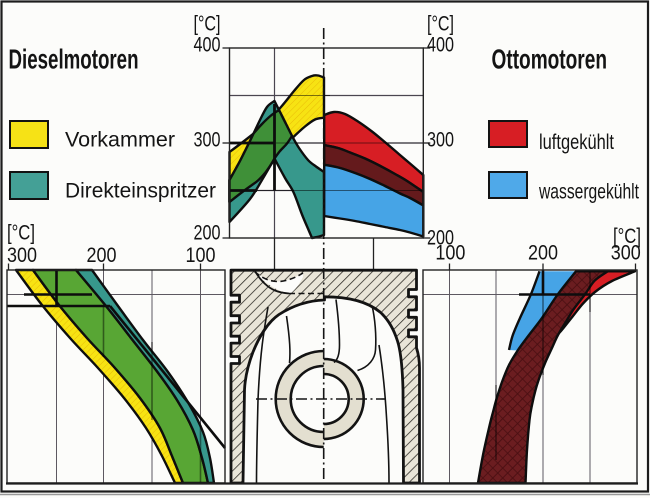 This screenshot has width=650, height=498. I want to click on svg-text: Ottomotoren, so click(550, 59).